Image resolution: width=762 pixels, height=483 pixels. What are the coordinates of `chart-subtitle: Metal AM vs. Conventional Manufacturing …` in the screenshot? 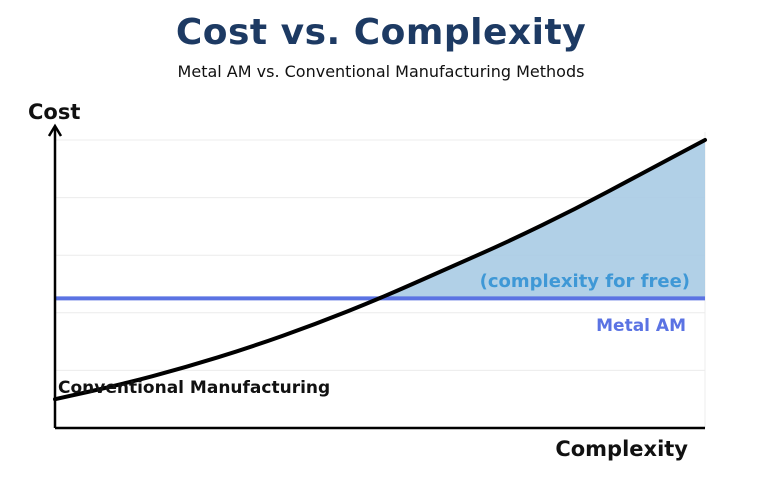 It's located at (381, 71).